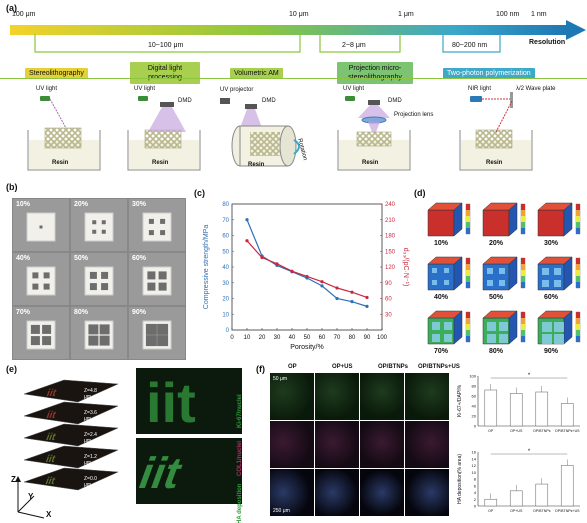 The width and height of the screenshot is (587, 523). I want to click on y-axis-label: HA deposition(% area), so click(460, 479).